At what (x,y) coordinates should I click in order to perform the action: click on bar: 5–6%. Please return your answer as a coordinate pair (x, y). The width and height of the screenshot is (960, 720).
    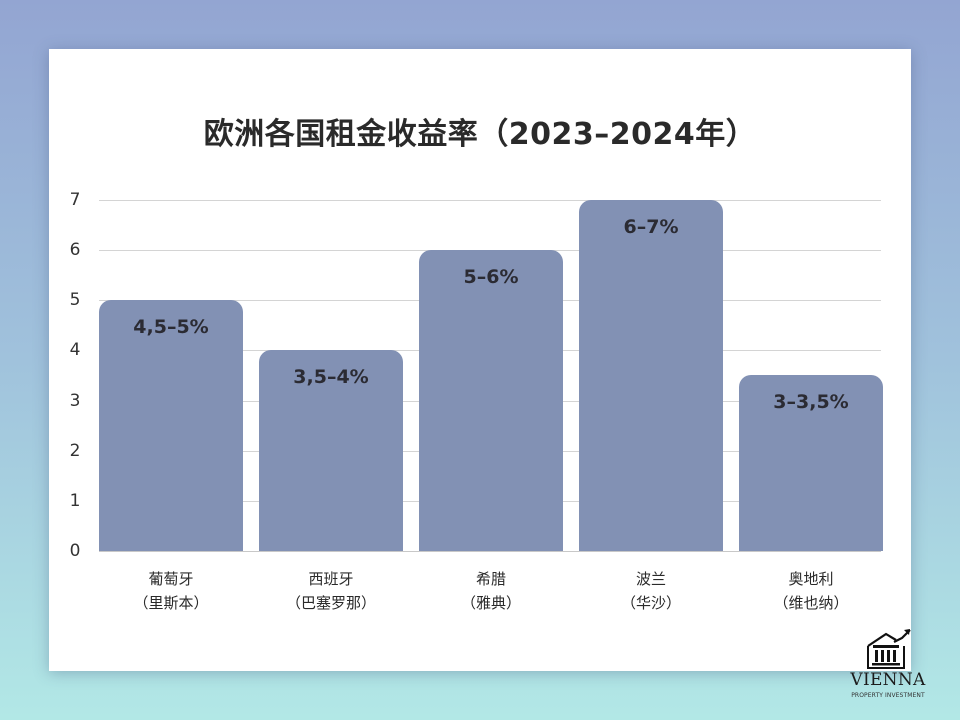
    Looking at the image, I should click on (491, 400).